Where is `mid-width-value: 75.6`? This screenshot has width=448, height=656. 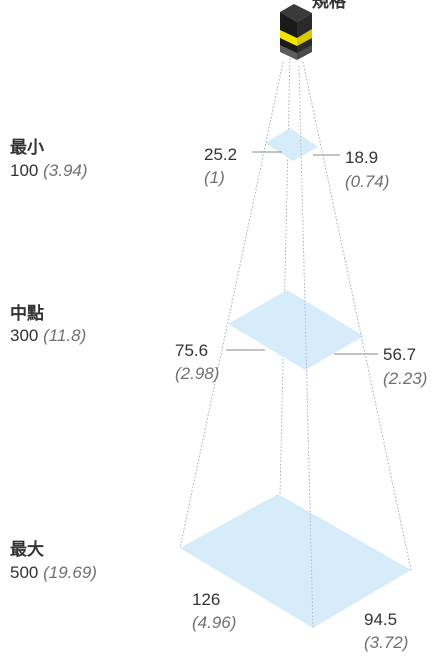
mid-width-value: 75.6 is located at coordinates (192, 350).